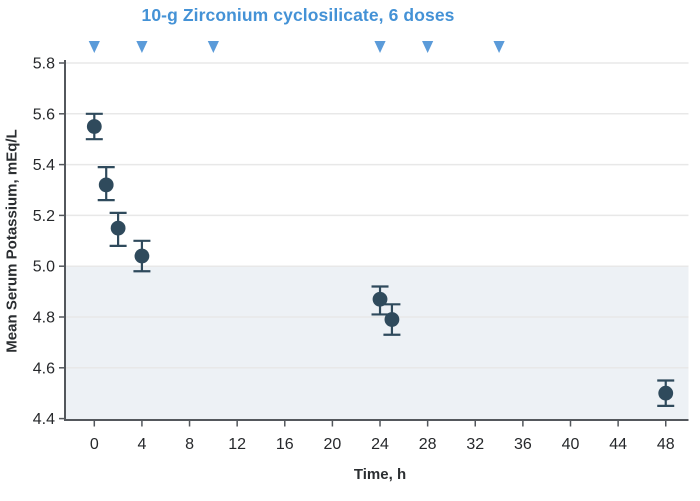 Image resolution: width=700 pixels, height=501 pixels. What do you see at coordinates (380, 444) in the screenshot?
I see `x-tick-label: 24` at bounding box center [380, 444].